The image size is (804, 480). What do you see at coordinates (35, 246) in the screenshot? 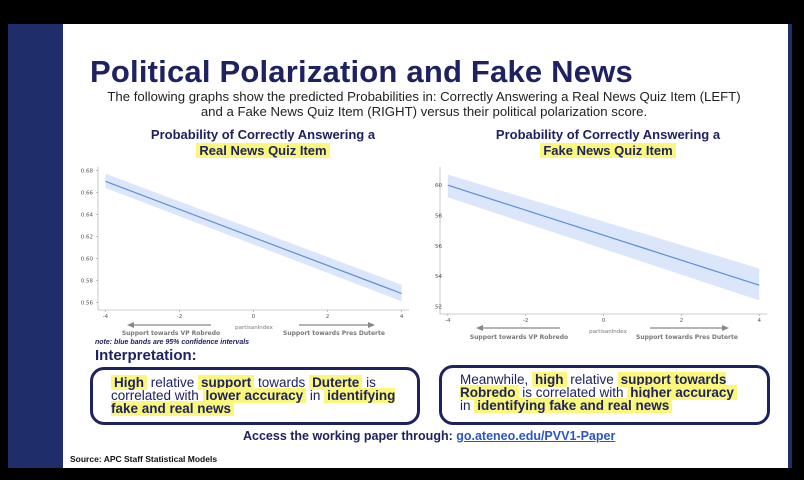
I see `slide-left-accent-bar` at bounding box center [35, 246].